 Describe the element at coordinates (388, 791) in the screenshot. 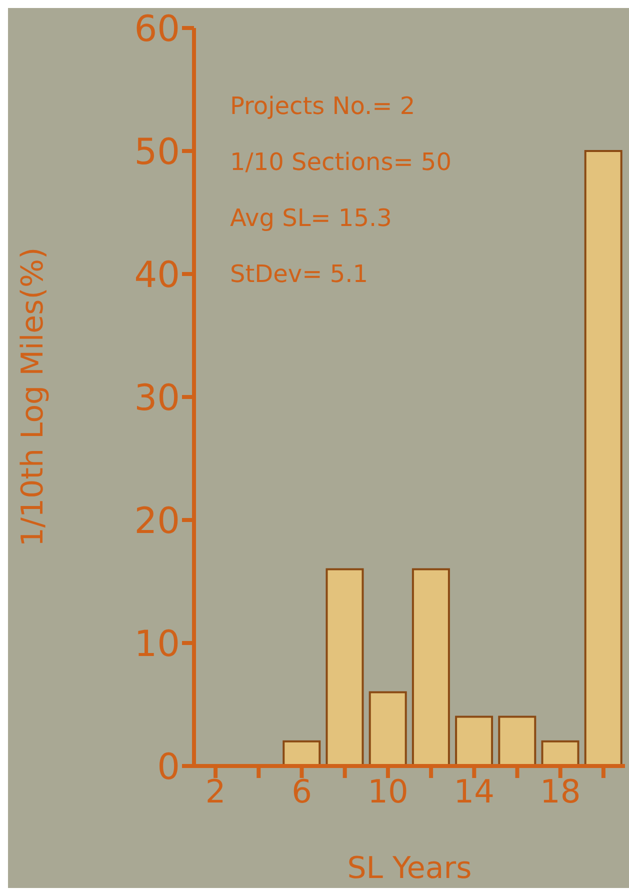

I see `x-tick-label: 10` at that location.